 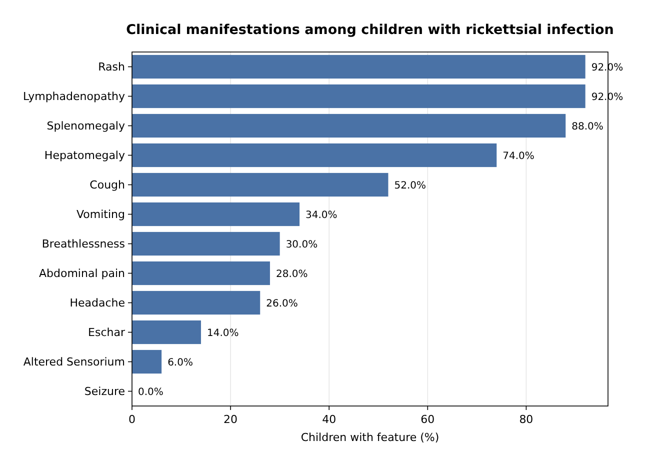 What do you see at coordinates (302, 244) in the screenshot?
I see `data-label: 30.0%` at bounding box center [302, 244].